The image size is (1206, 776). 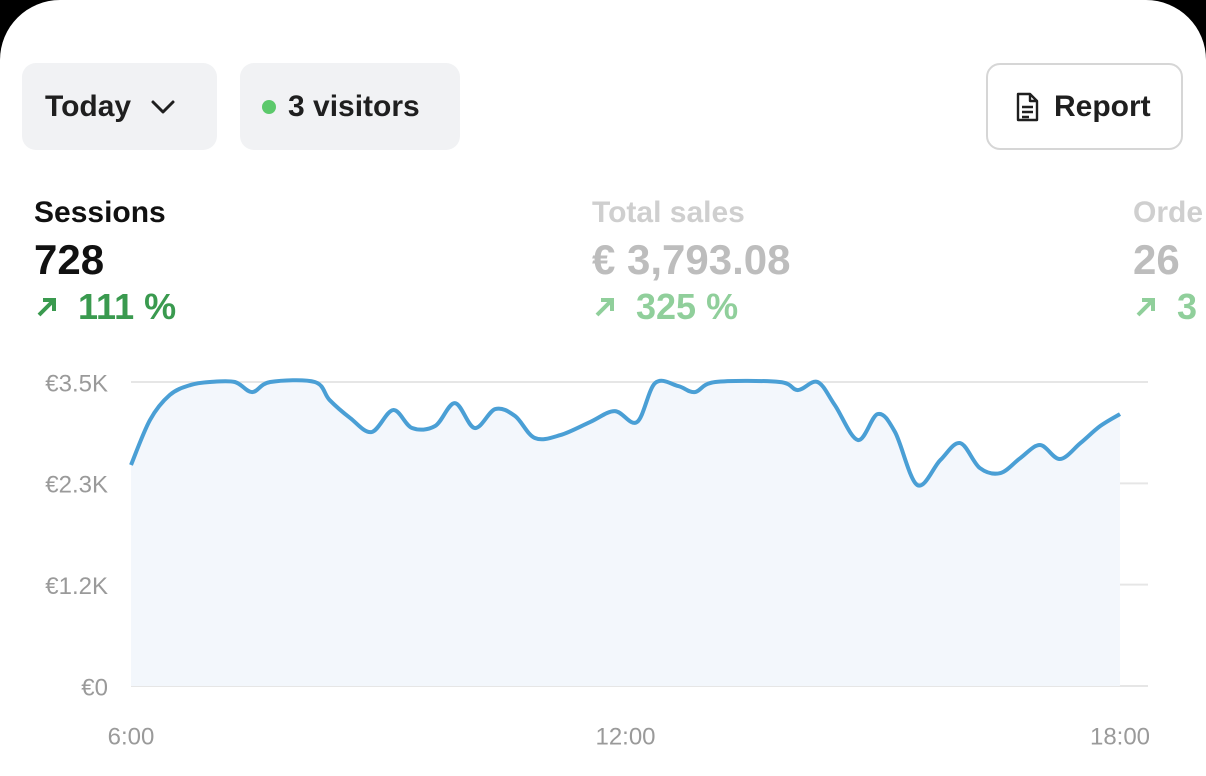 I want to click on line, so click(x=625, y=433).